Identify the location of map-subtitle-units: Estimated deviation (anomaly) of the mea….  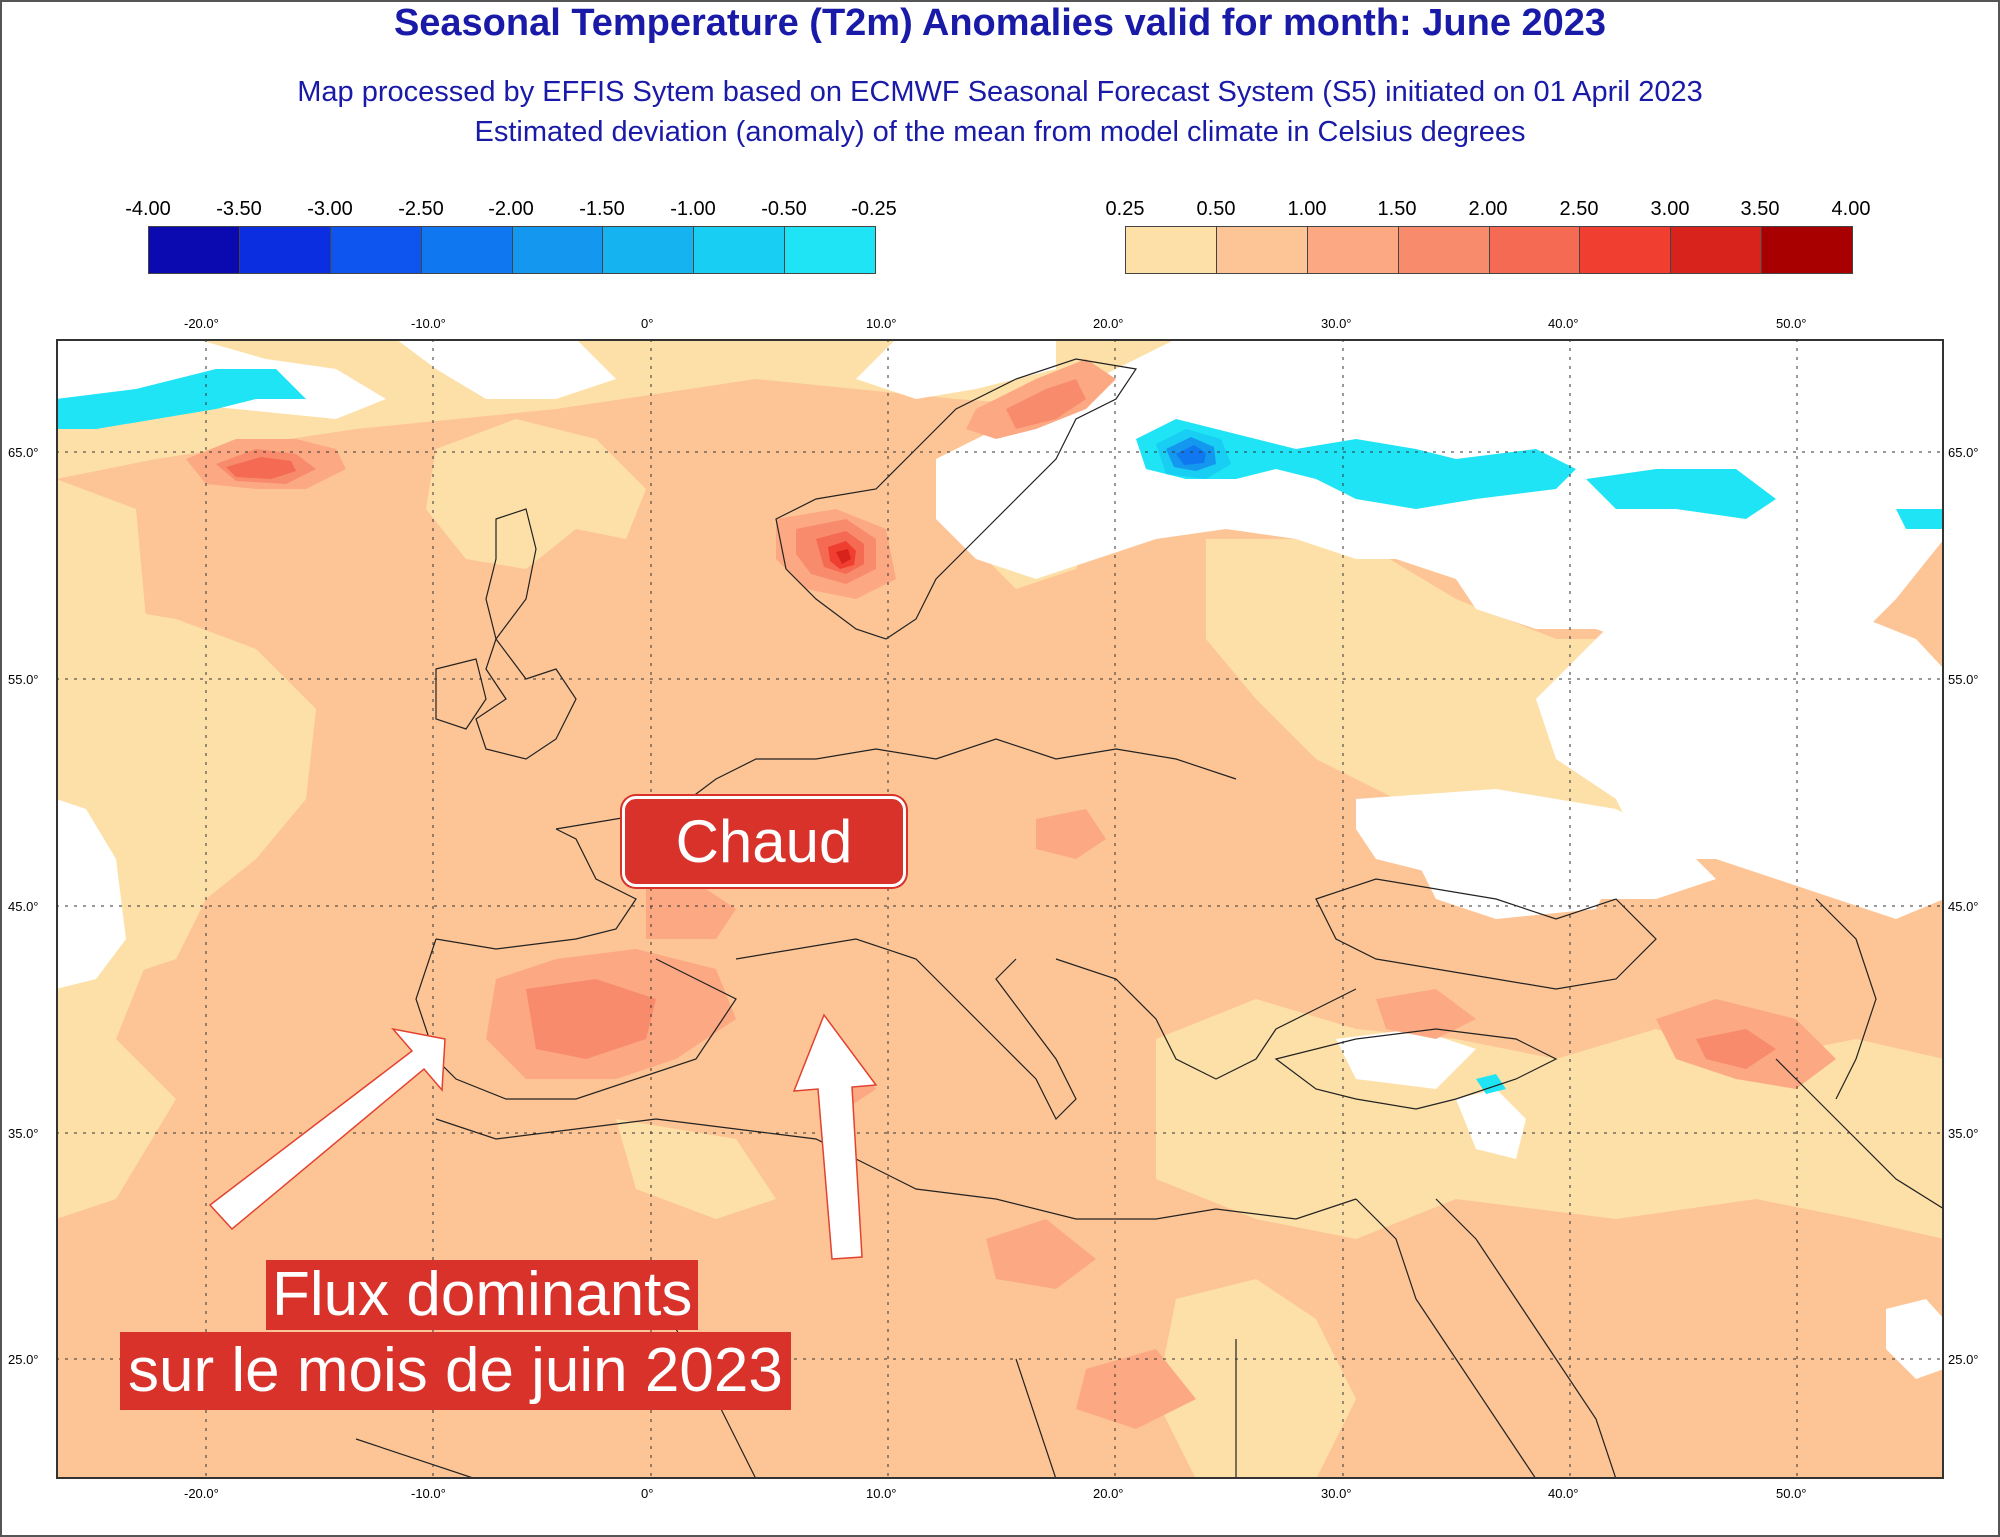
(1000, 132).